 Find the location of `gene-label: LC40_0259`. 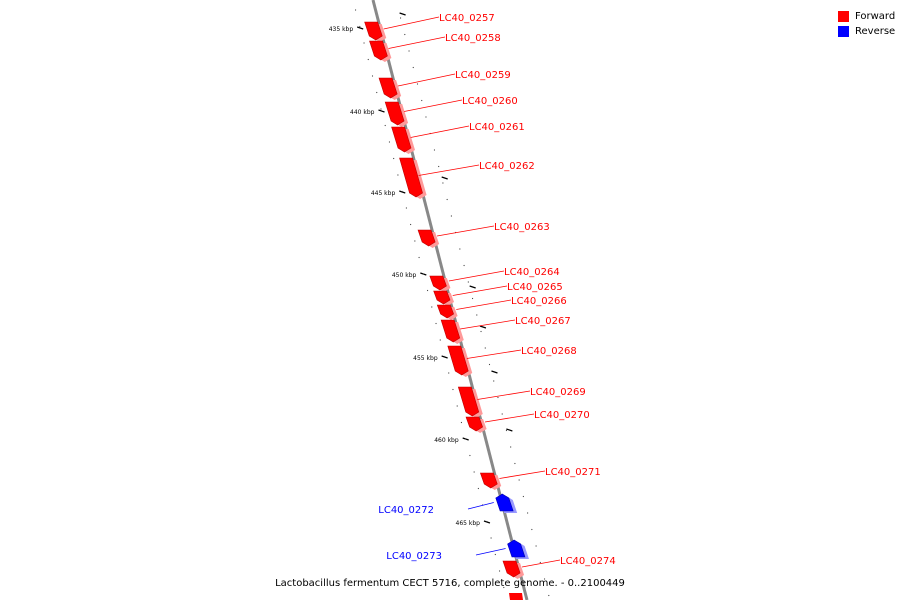

gene-label: LC40_0259 is located at coordinates (483, 75).